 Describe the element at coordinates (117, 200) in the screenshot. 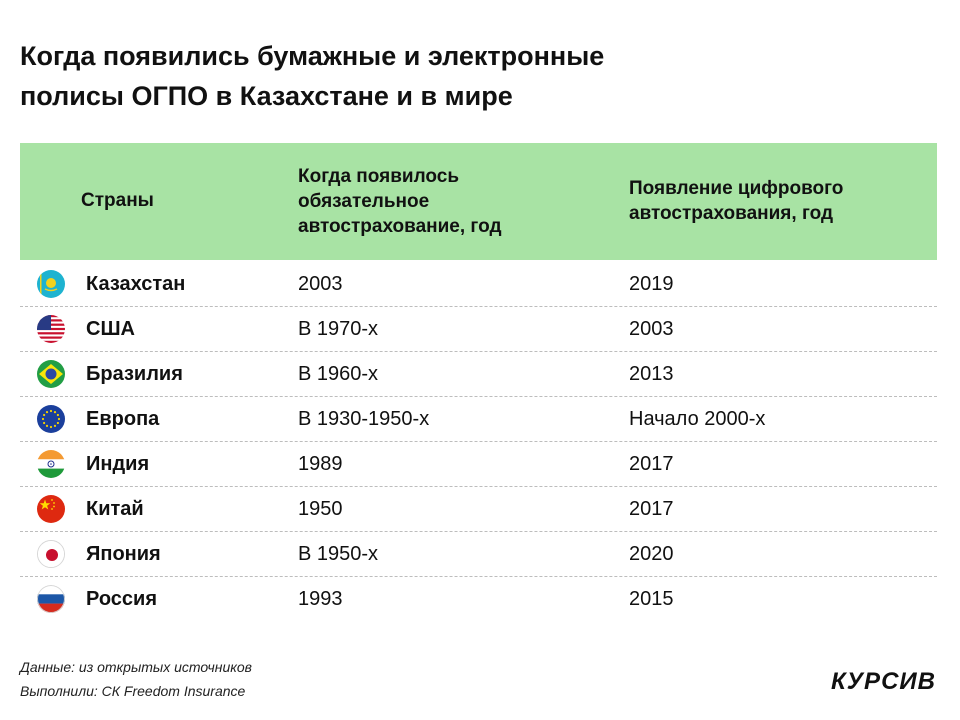

I see `header-countries: Страны` at that location.